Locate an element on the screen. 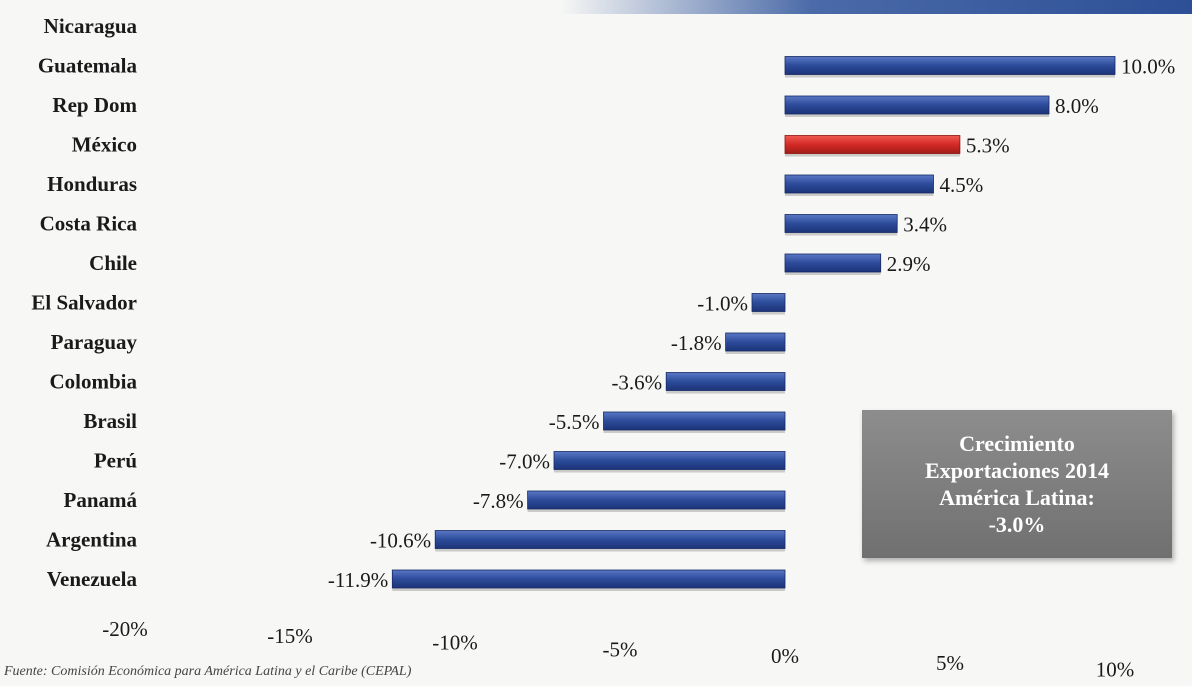  x-tick-label-3: -5% is located at coordinates (620, 649).